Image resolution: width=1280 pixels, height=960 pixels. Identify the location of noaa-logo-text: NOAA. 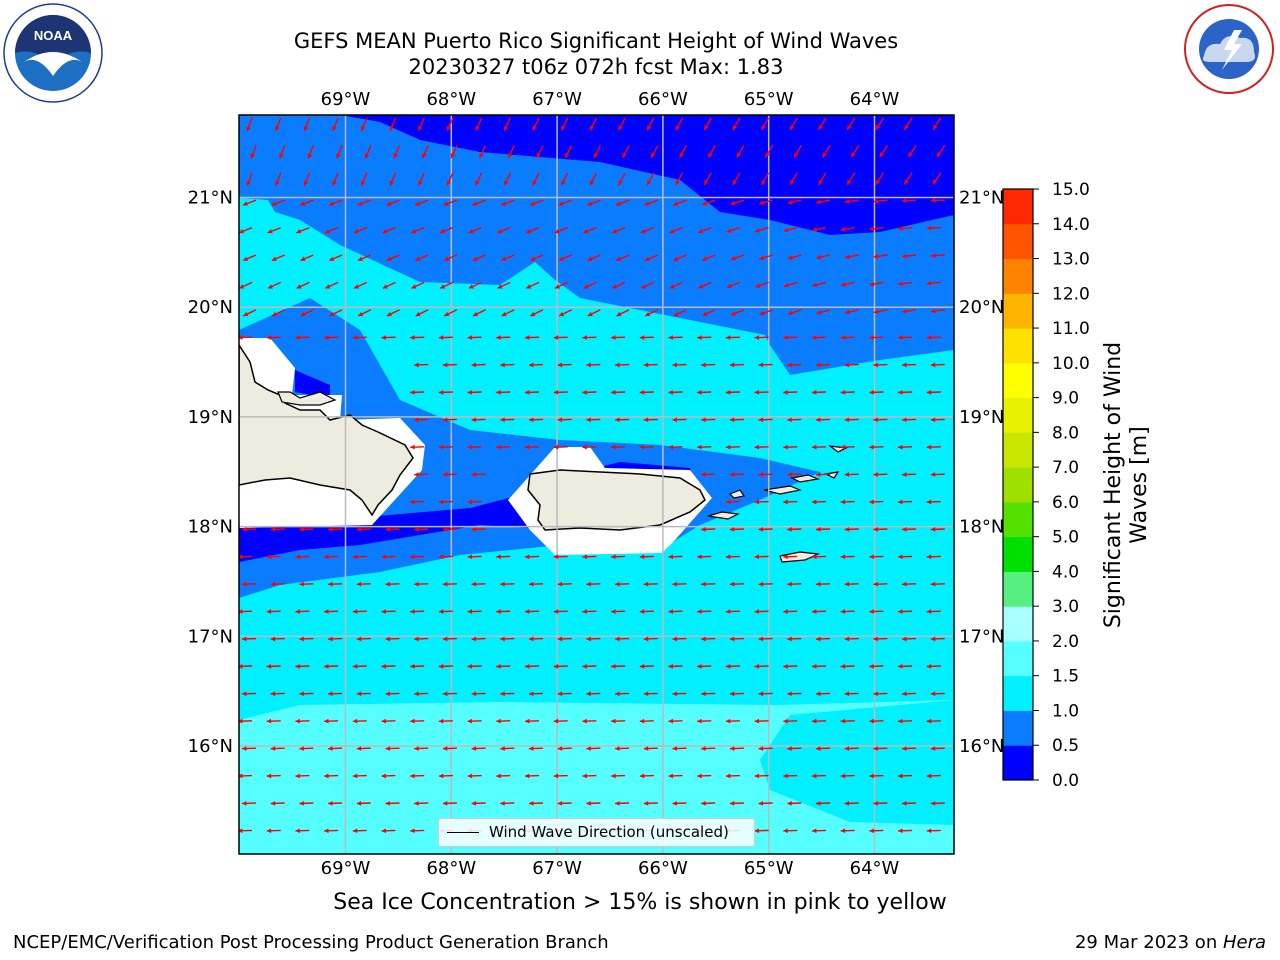
(53, 35).